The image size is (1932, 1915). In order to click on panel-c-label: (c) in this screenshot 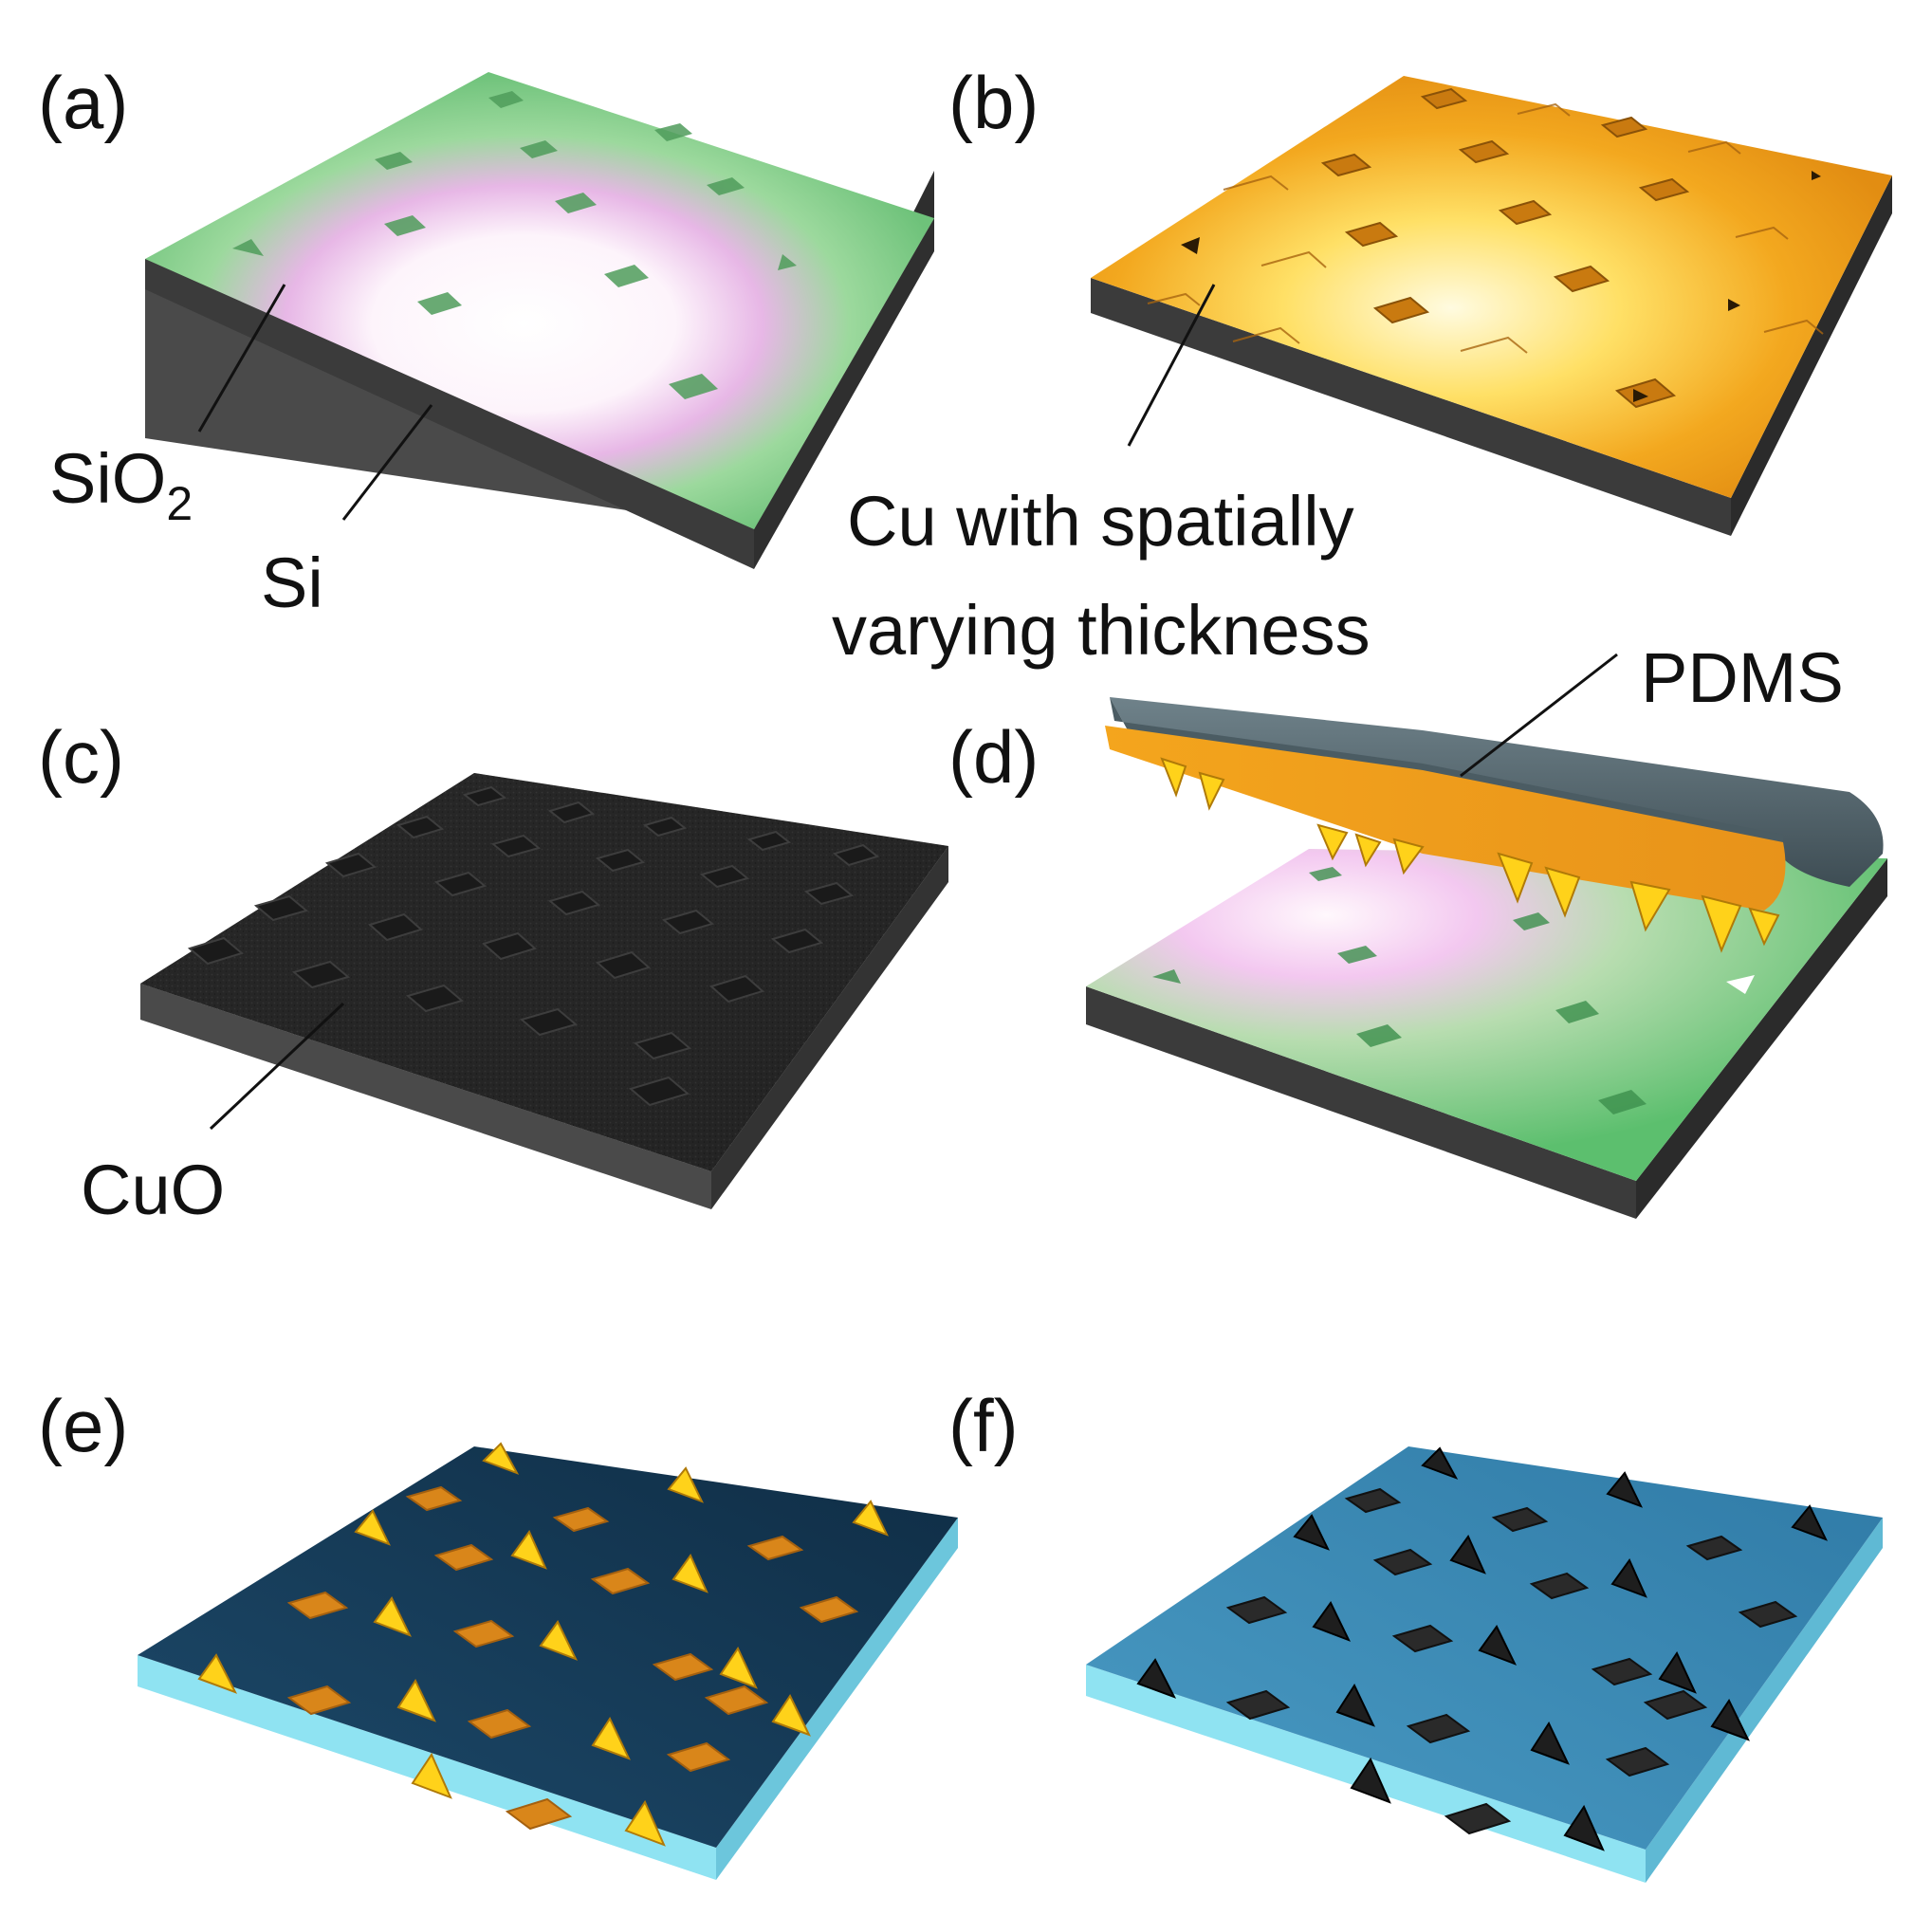, I will do `click(81, 757)`.